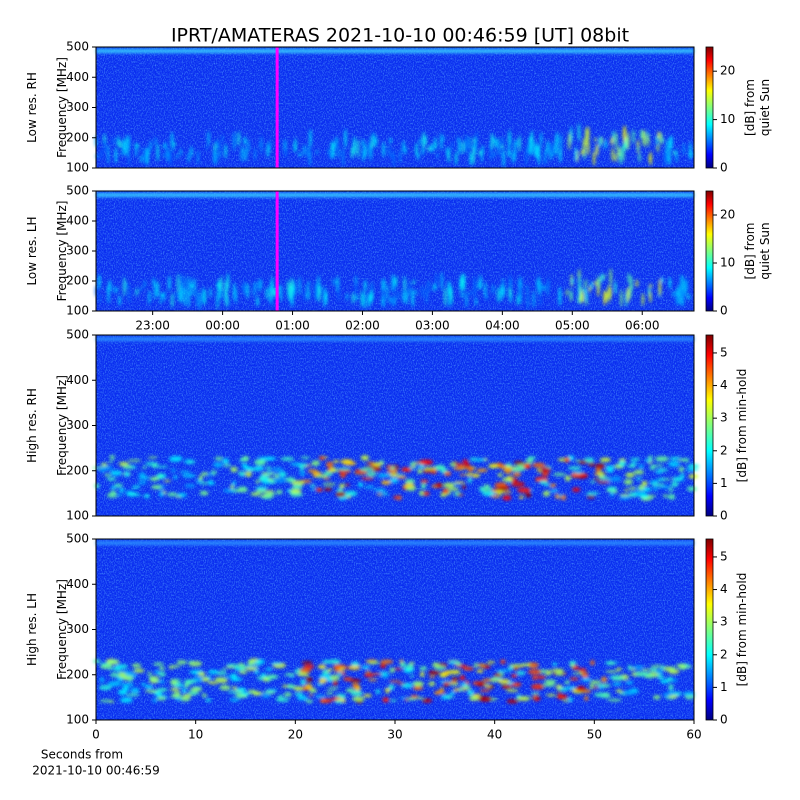 This screenshot has width=800, height=800. What do you see at coordinates (77, 281) in the screenshot?
I see `y-tick-label: 200` at bounding box center [77, 281].